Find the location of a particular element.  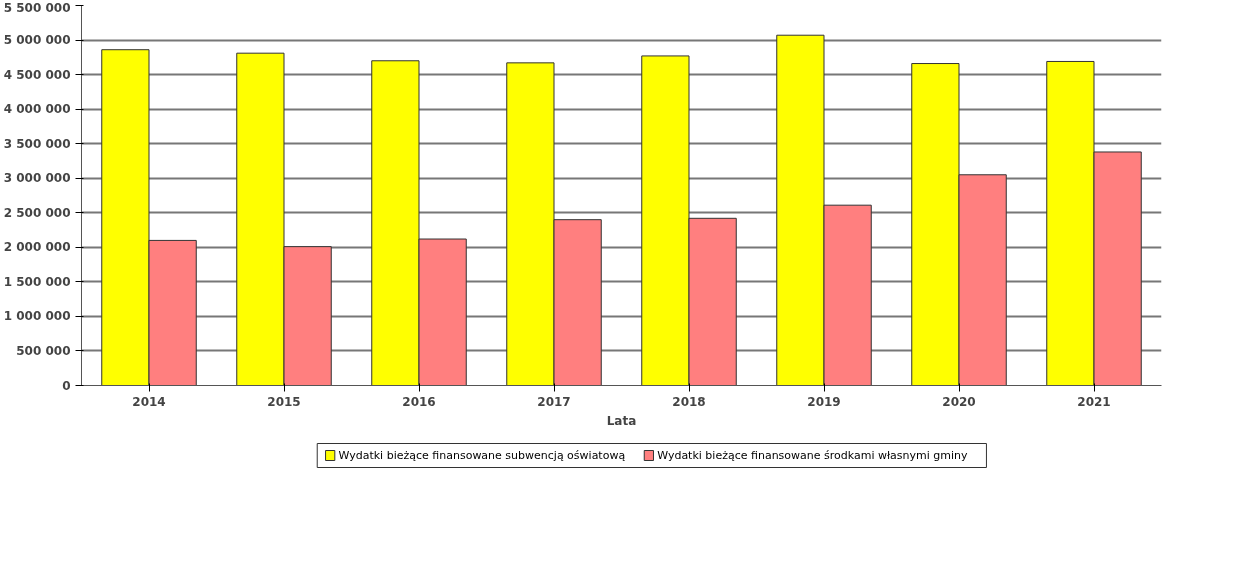

x-tick-label: 2015 is located at coordinates (284, 401).